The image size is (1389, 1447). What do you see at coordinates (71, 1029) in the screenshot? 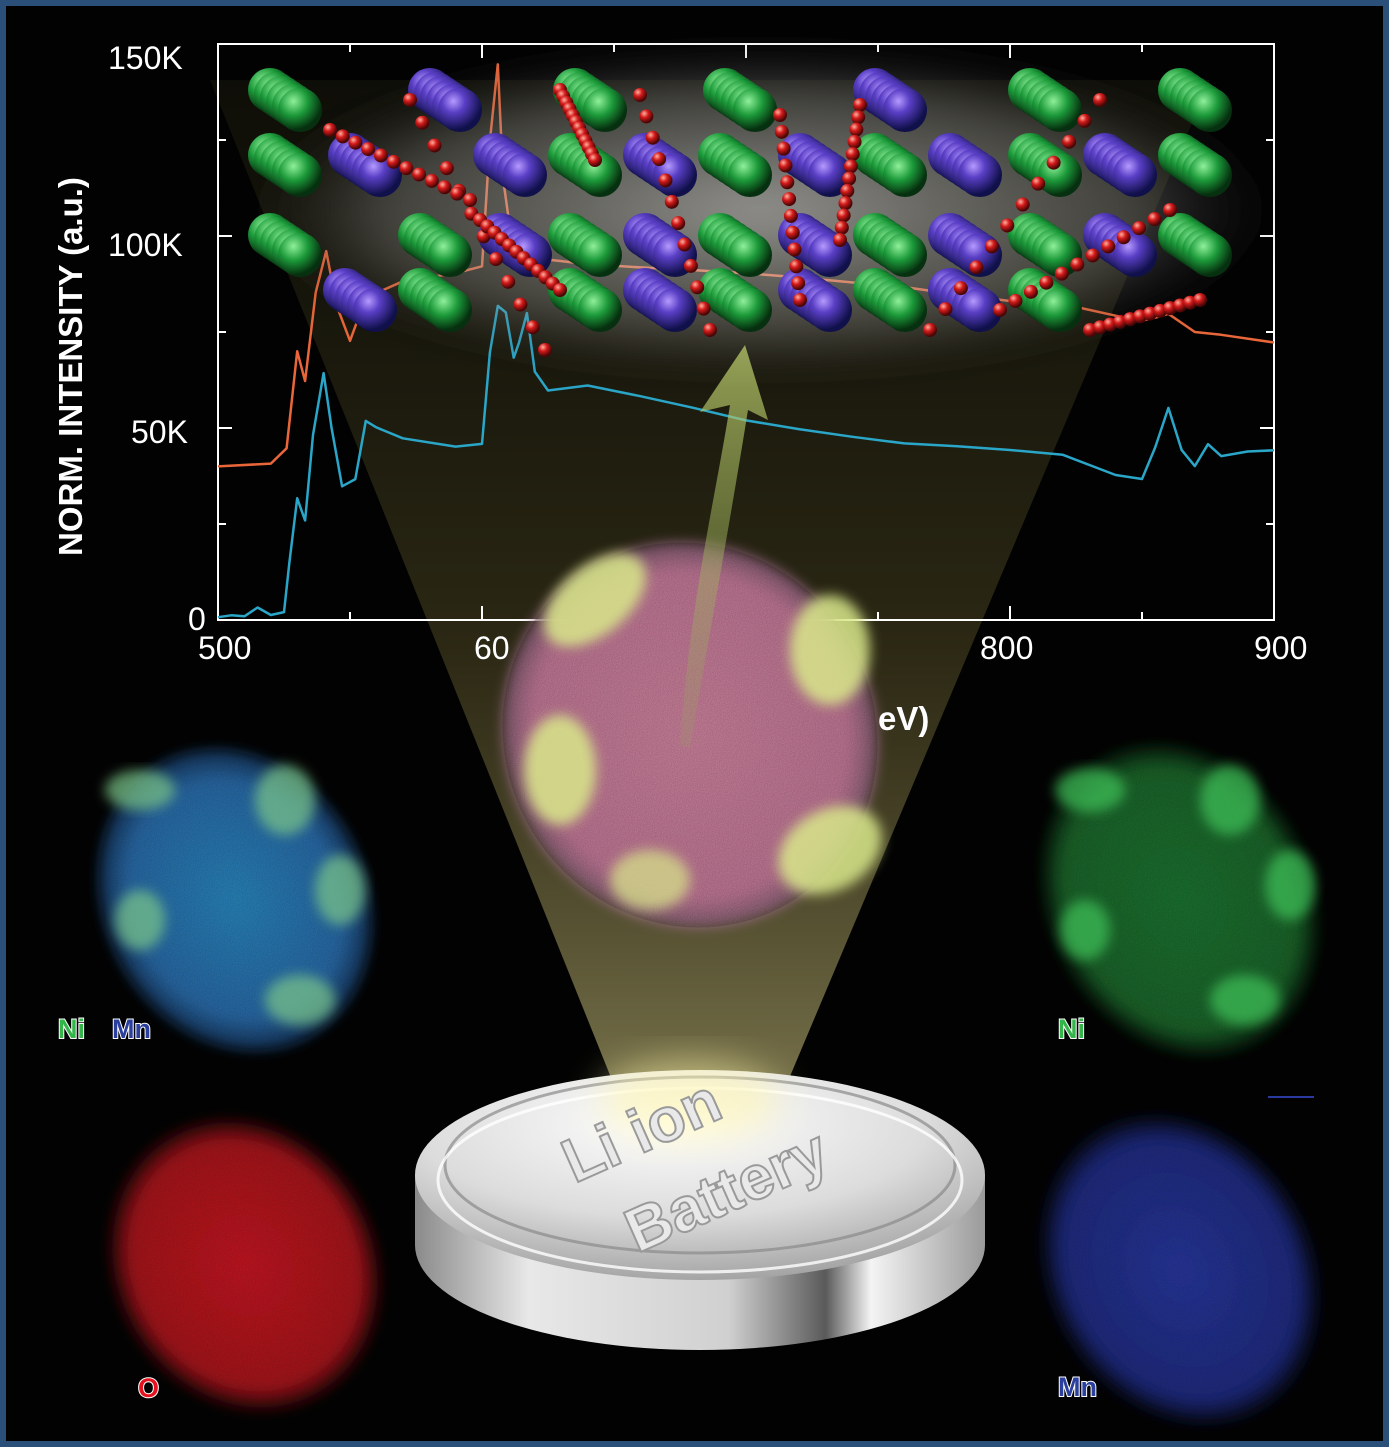
I see `label-ni-a: Ni` at bounding box center [71, 1029].